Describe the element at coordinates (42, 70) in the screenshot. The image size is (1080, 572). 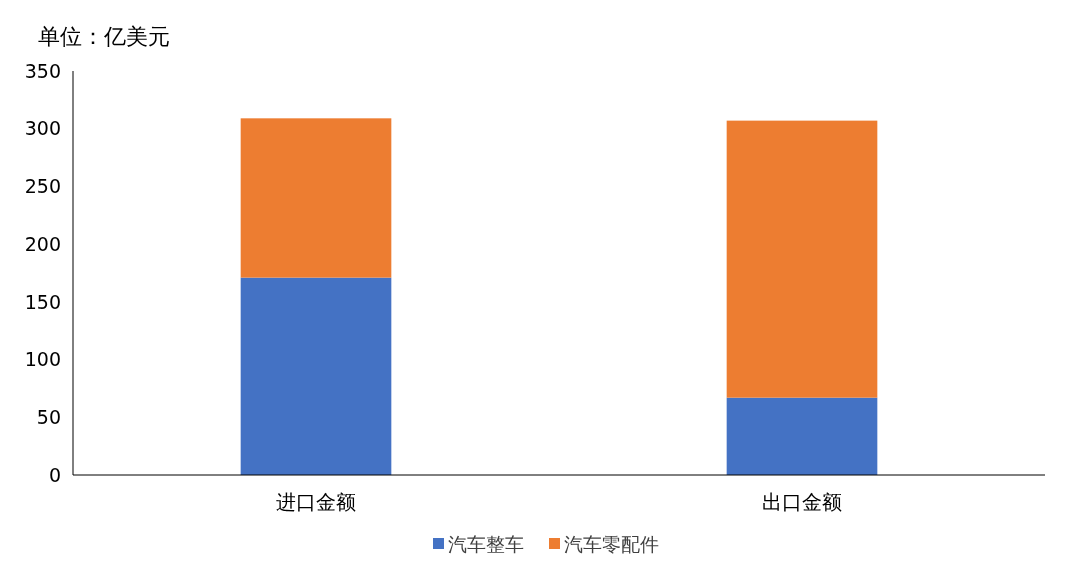
I see `y-tick-label: 350` at that location.